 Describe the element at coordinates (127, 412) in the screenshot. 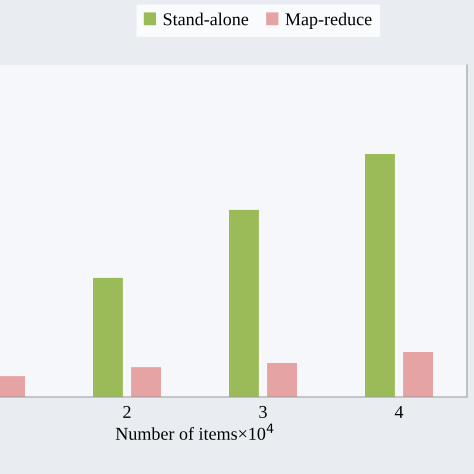

I see `x-tick-label: 2` at that location.